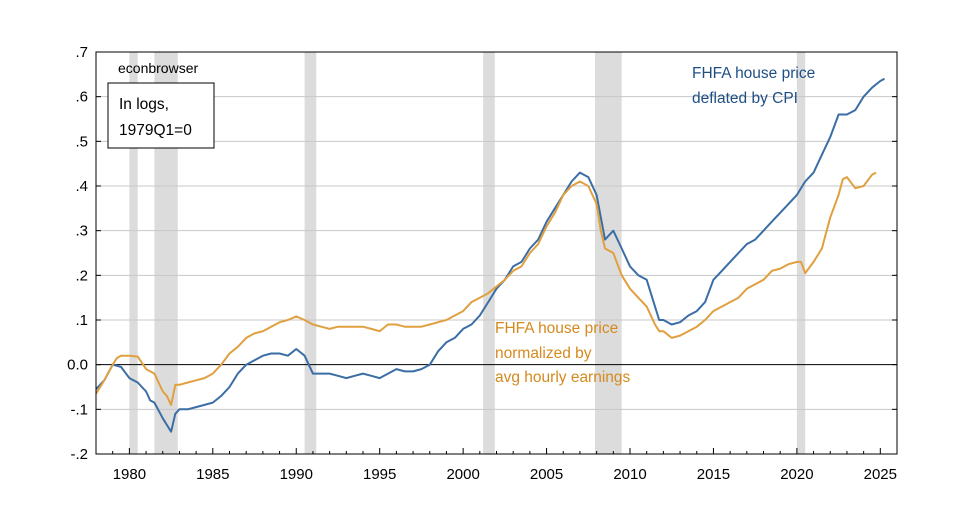  Describe the element at coordinates (77, 365) in the screenshot. I see `y-tick-label: 0.0` at that location.